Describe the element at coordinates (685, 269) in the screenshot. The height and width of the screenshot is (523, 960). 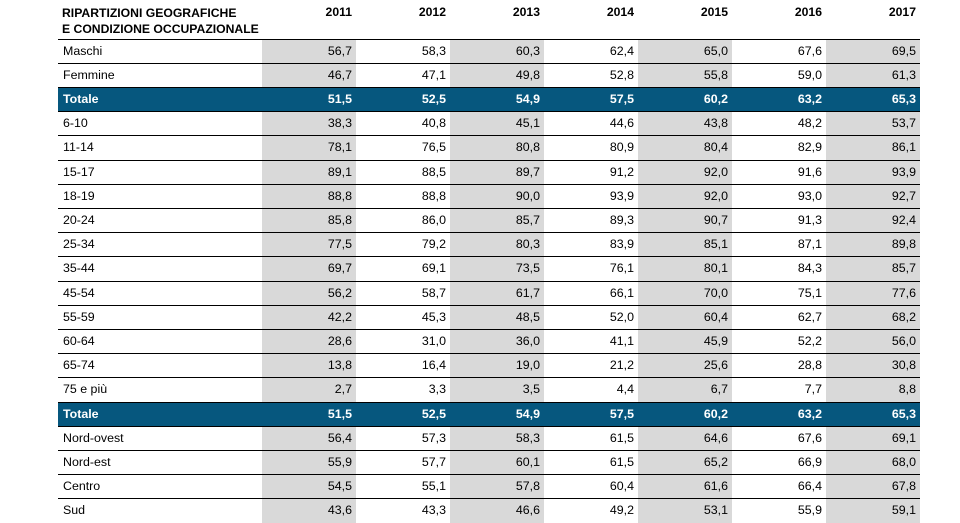
I see `value-cell-2015: 80,1` at that location.